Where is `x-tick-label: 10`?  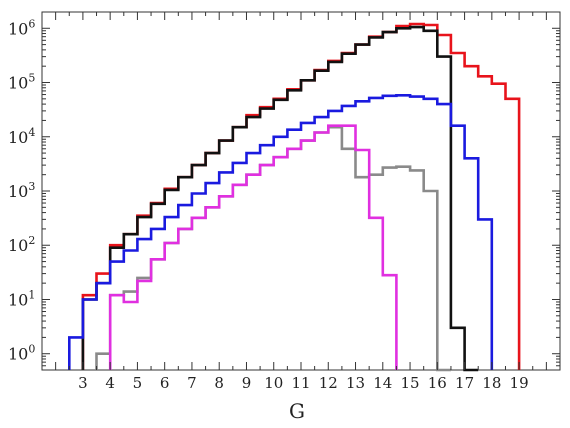 x-tick-label: 10 is located at coordinates (273, 383).